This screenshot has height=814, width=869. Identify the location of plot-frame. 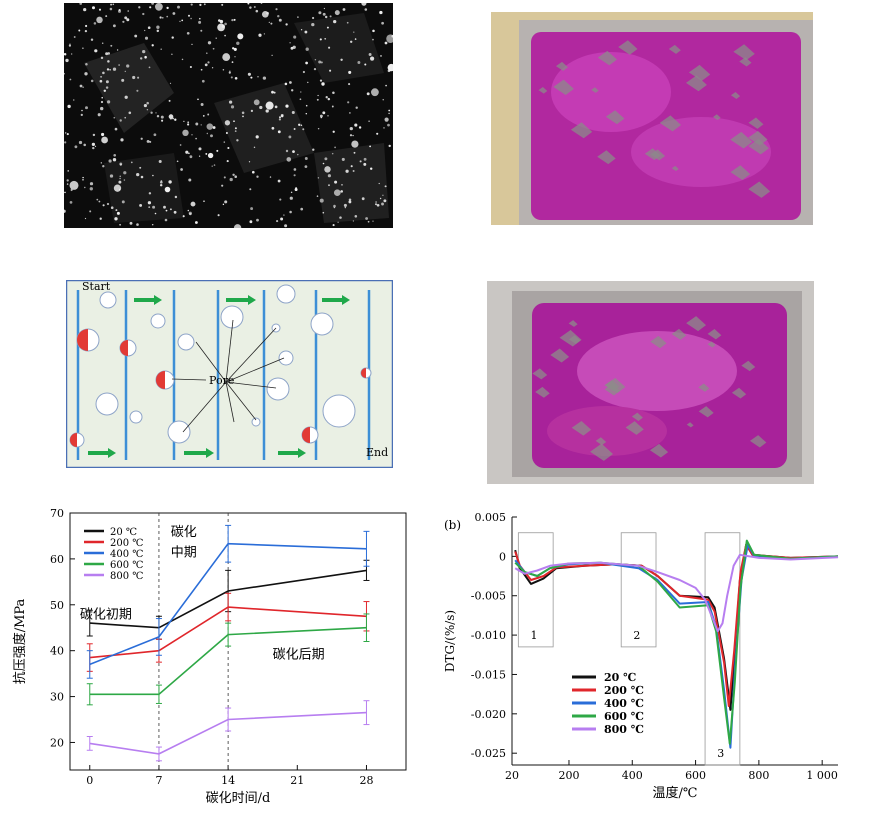
(238, 641).